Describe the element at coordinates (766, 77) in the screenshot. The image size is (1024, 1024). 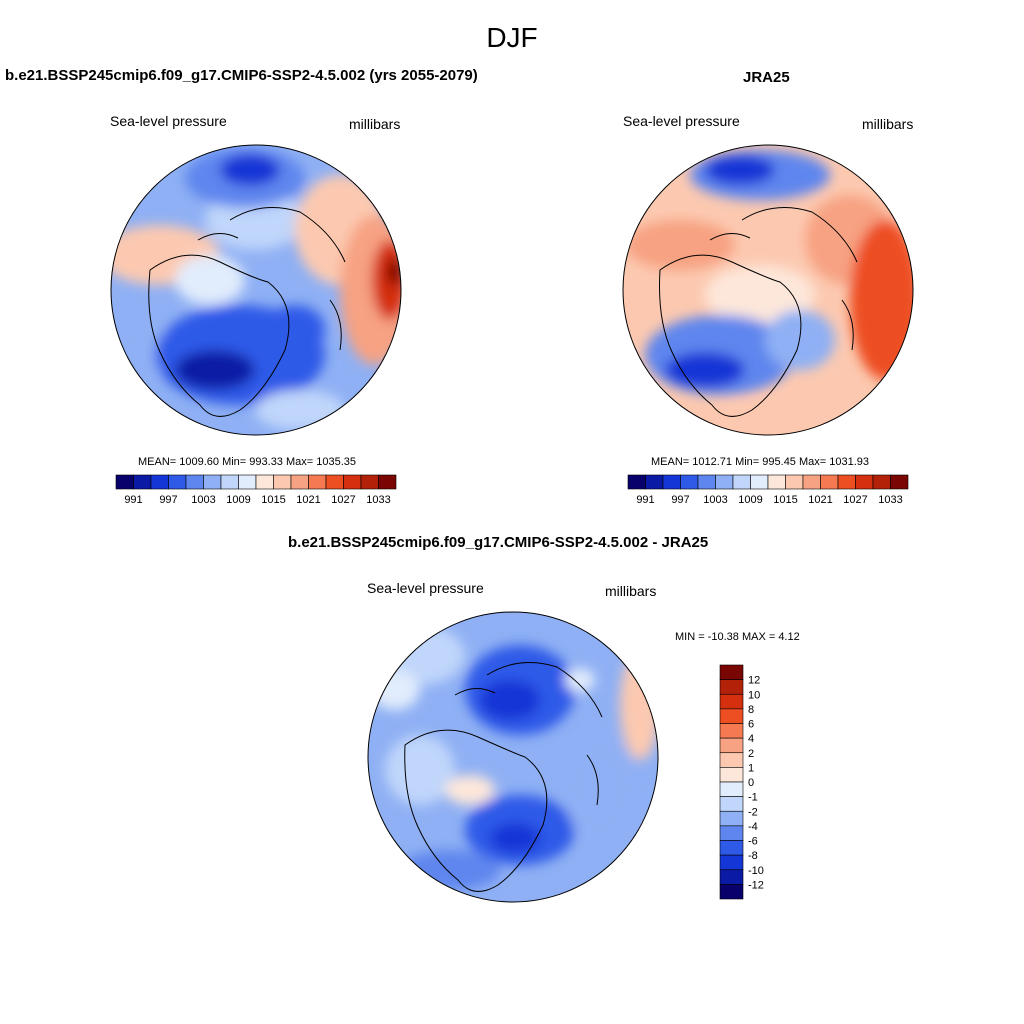
I see `obs-panel-title: JRA25` at that location.